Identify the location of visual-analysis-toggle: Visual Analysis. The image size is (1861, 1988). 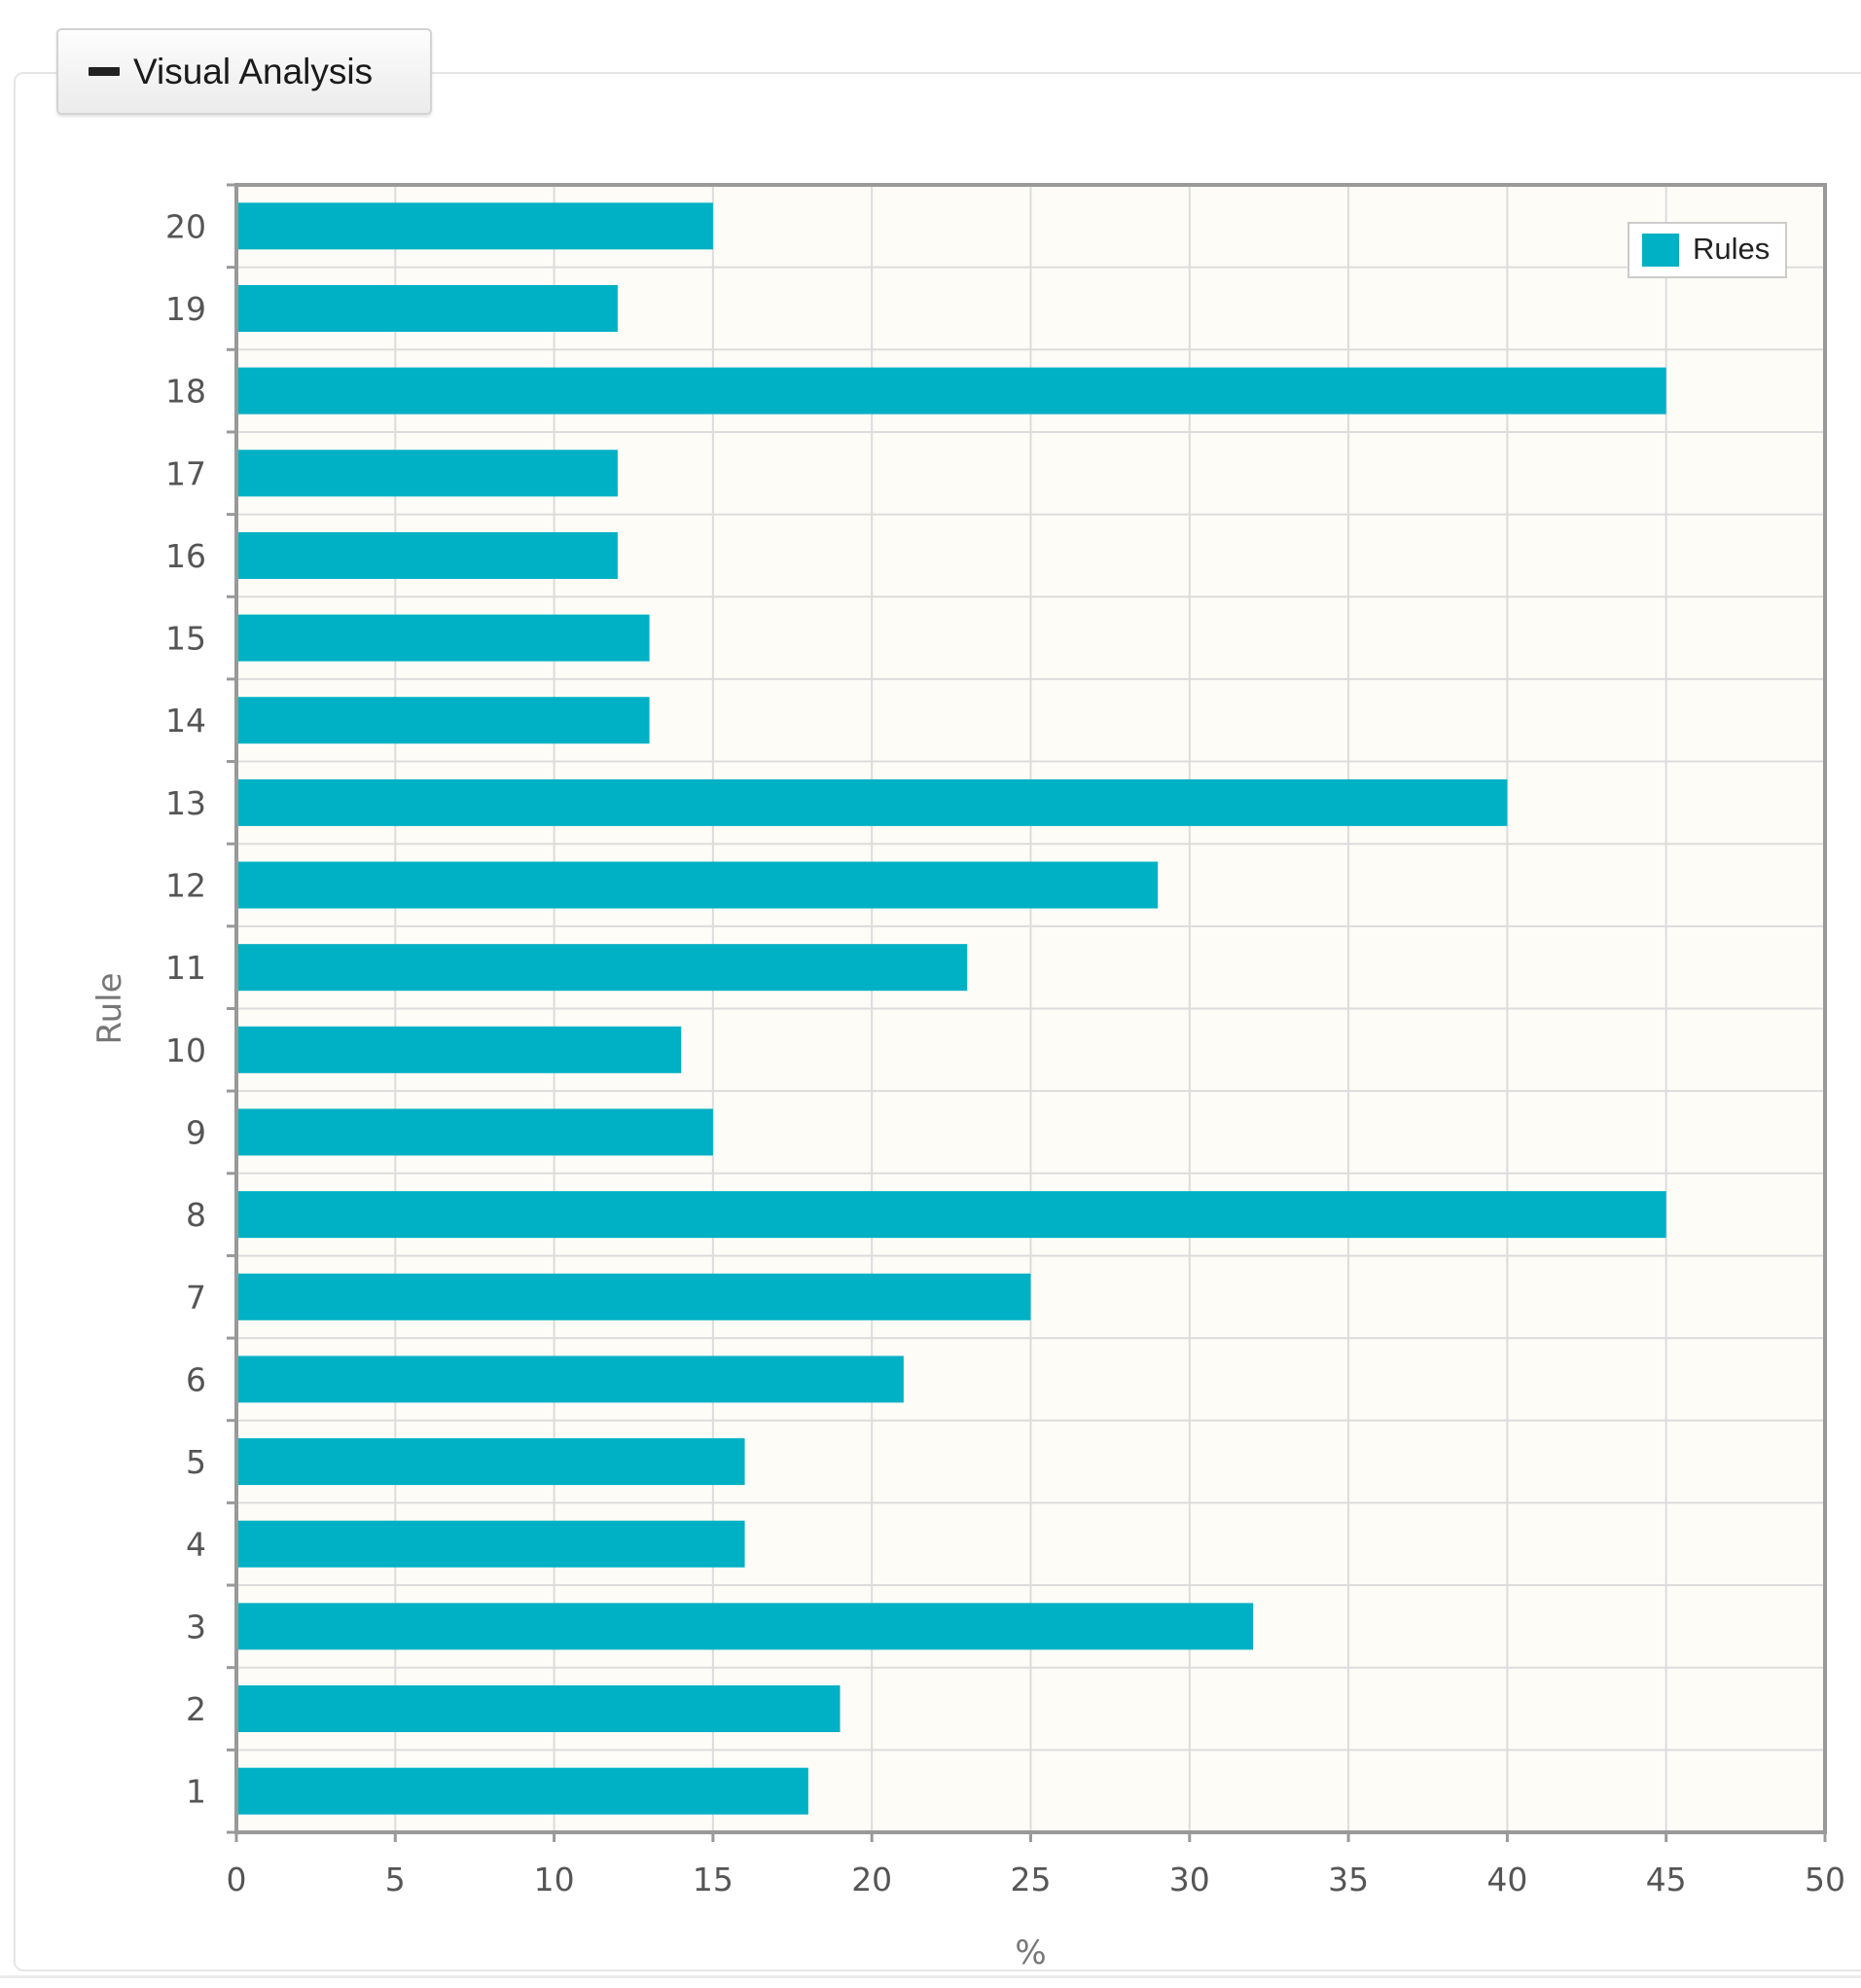
(244, 71).